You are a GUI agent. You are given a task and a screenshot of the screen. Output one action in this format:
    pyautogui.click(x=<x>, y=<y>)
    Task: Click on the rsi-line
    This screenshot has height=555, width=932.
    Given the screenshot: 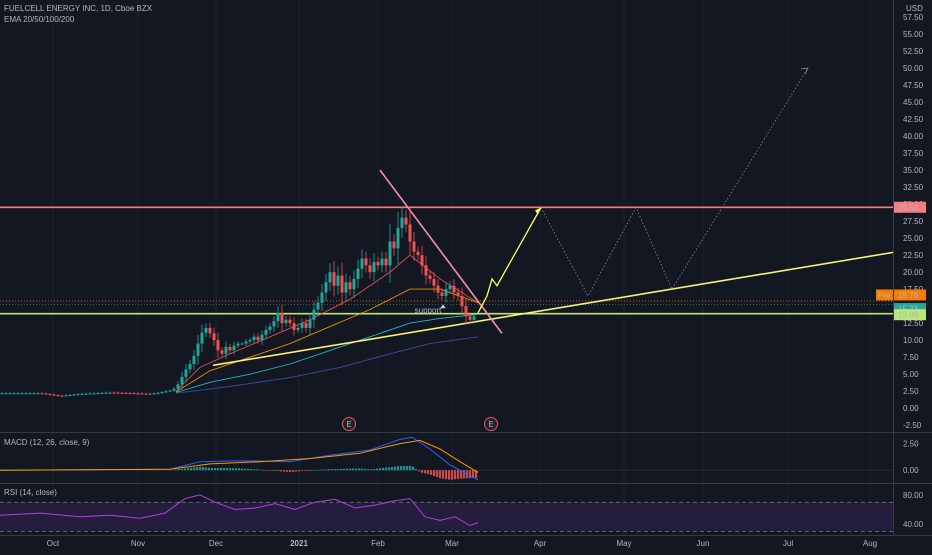 What is the action you would take?
    pyautogui.click(x=239, y=510)
    